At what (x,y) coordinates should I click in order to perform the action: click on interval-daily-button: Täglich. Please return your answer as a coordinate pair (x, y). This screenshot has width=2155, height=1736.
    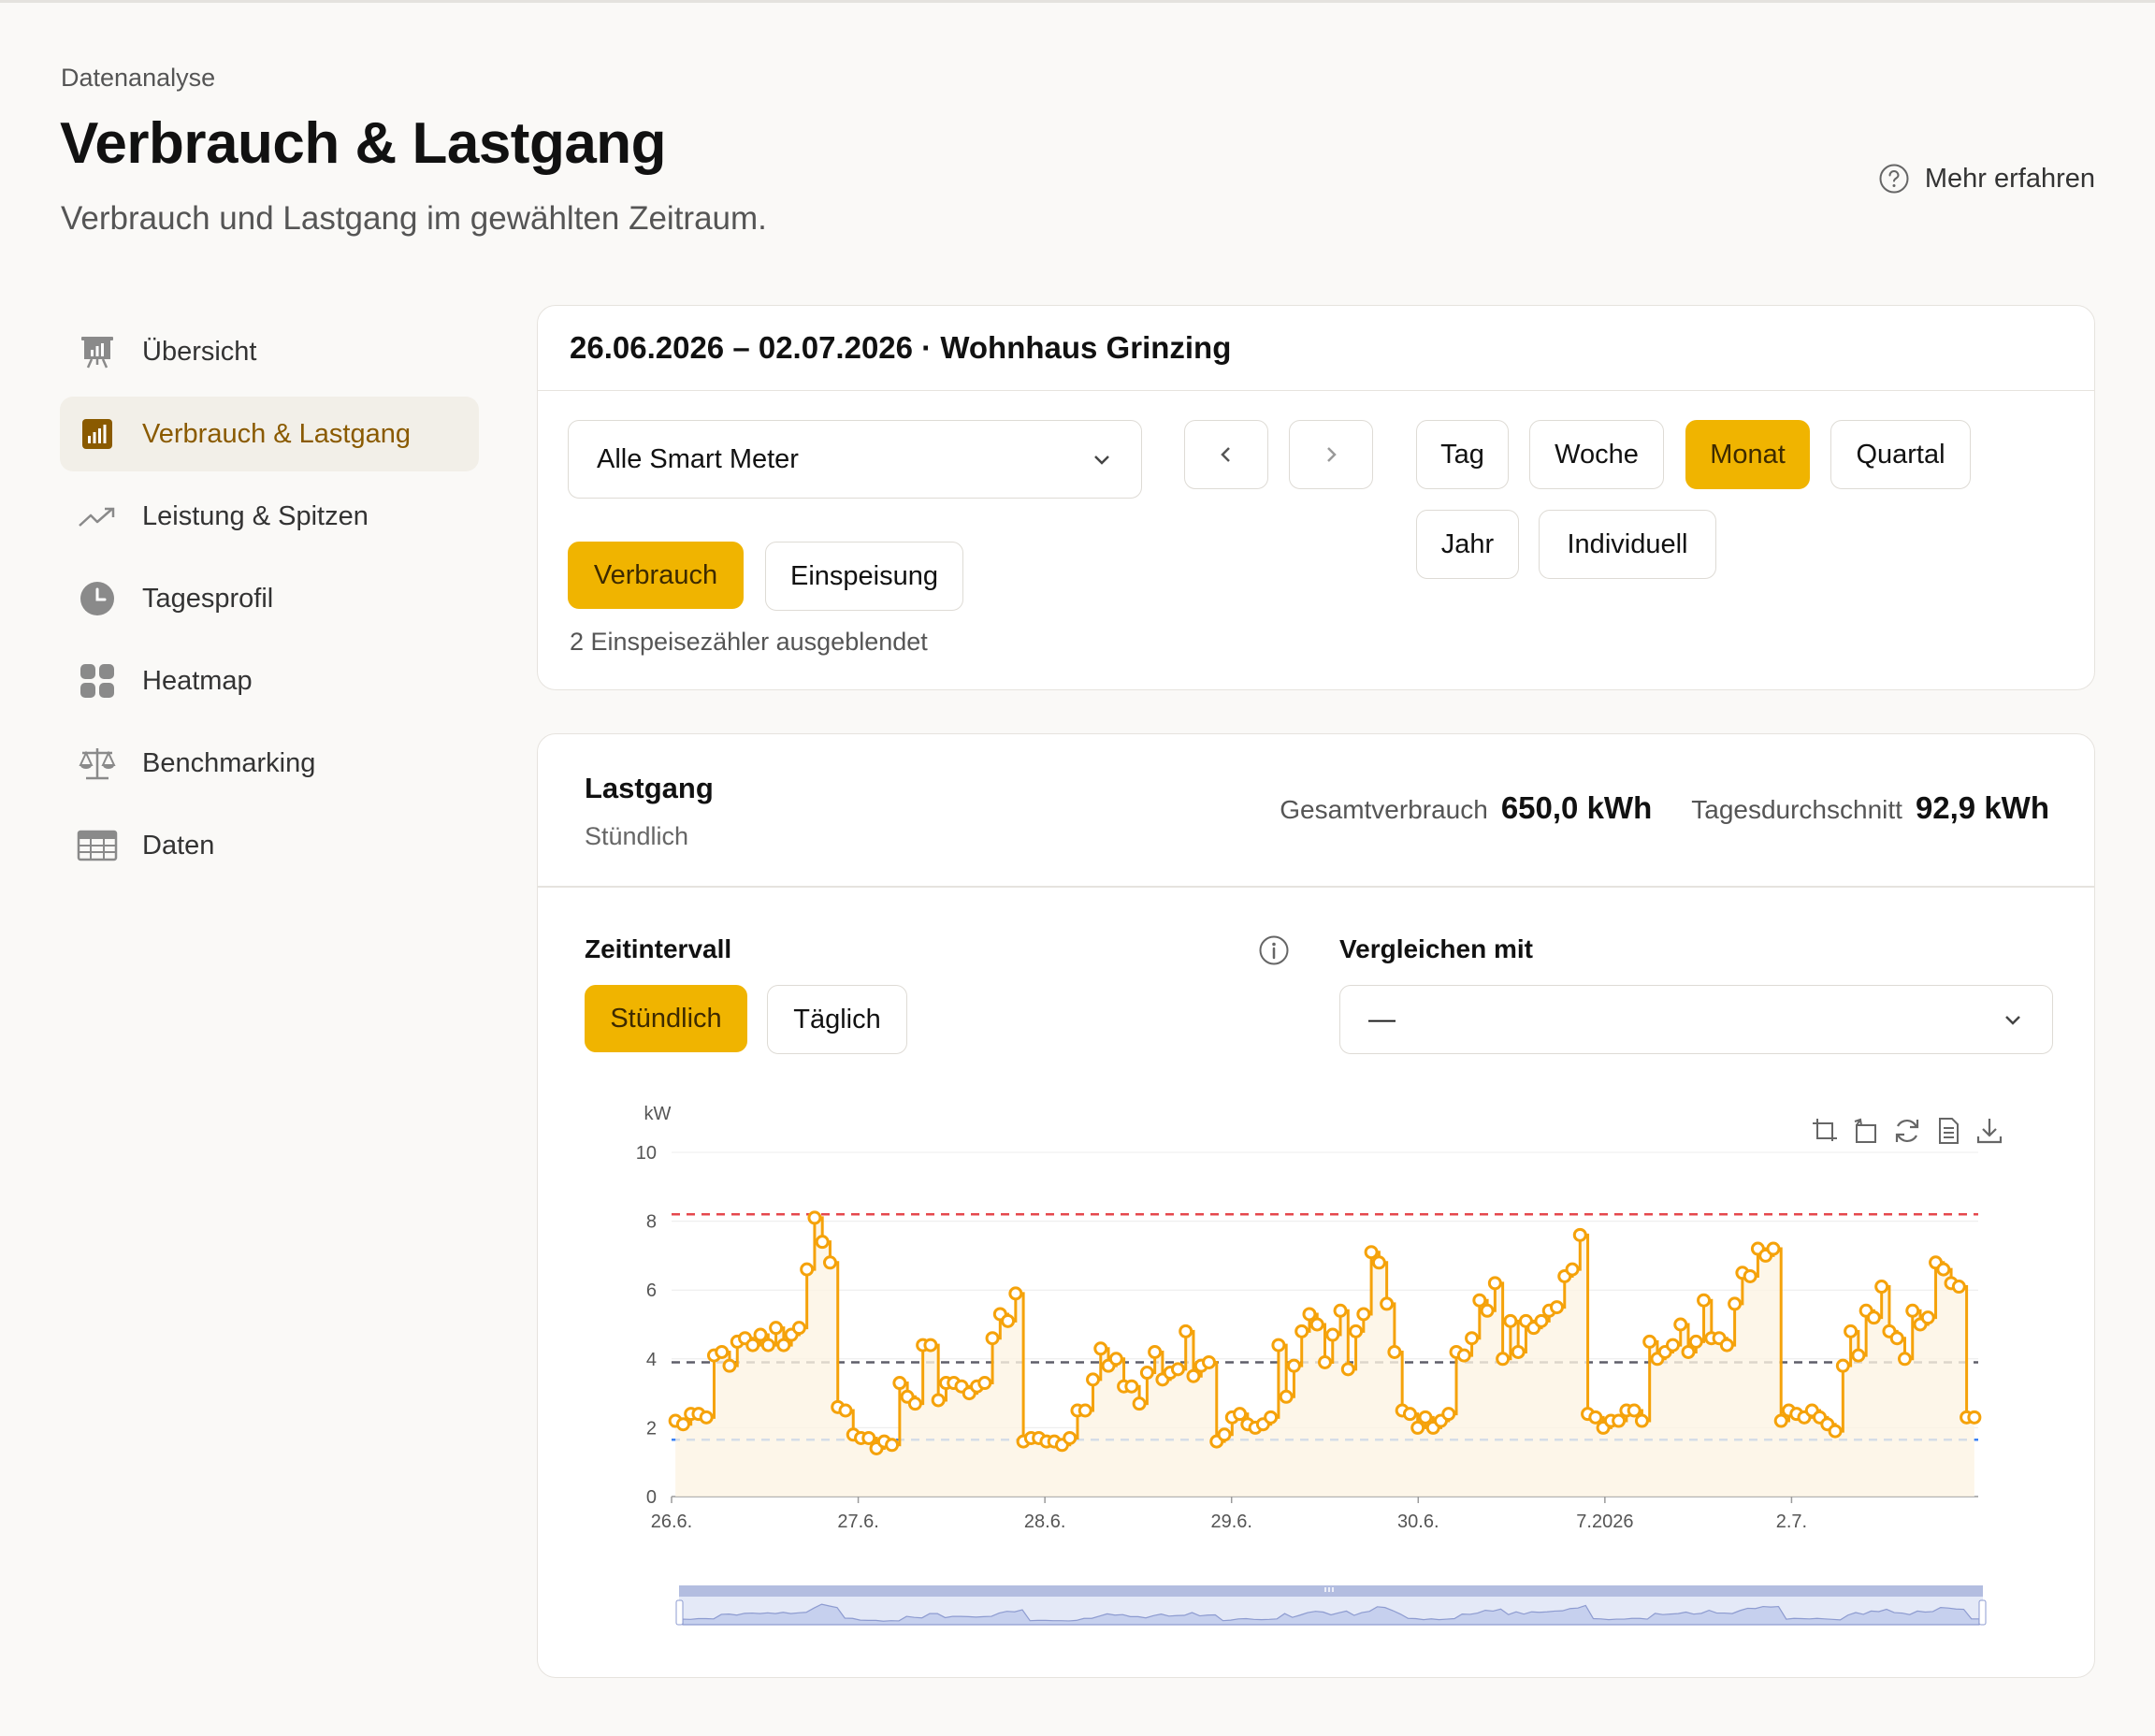
    Looking at the image, I should click on (837, 1019).